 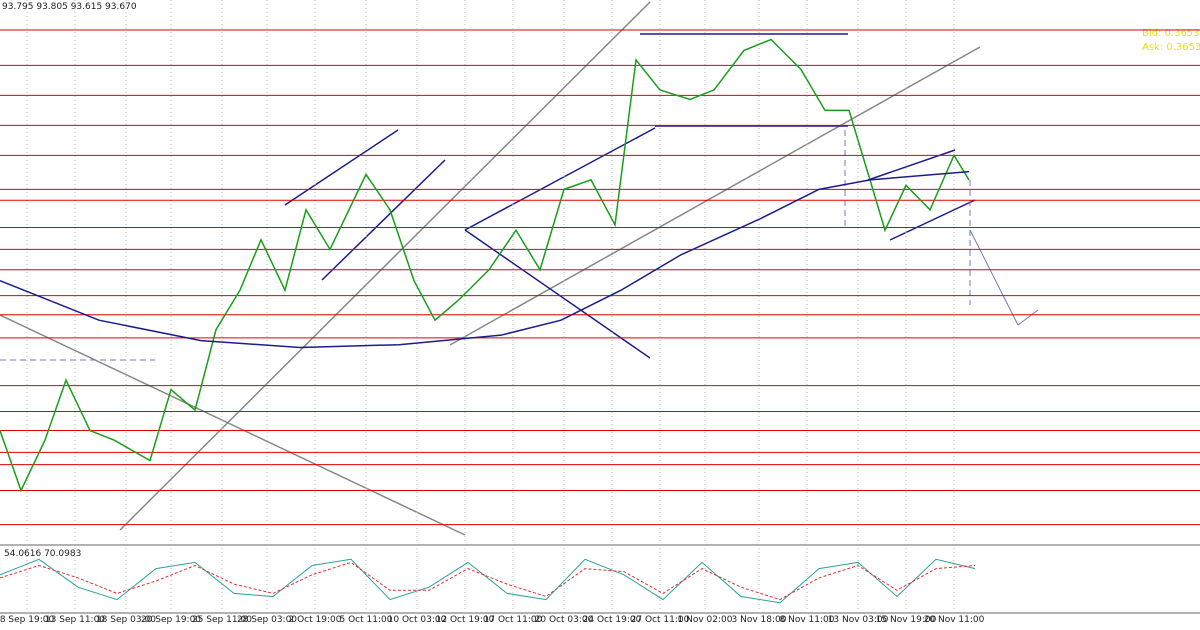 I want to click on x-tick-label: 3 Nov 18:00, so click(x=759, y=620).